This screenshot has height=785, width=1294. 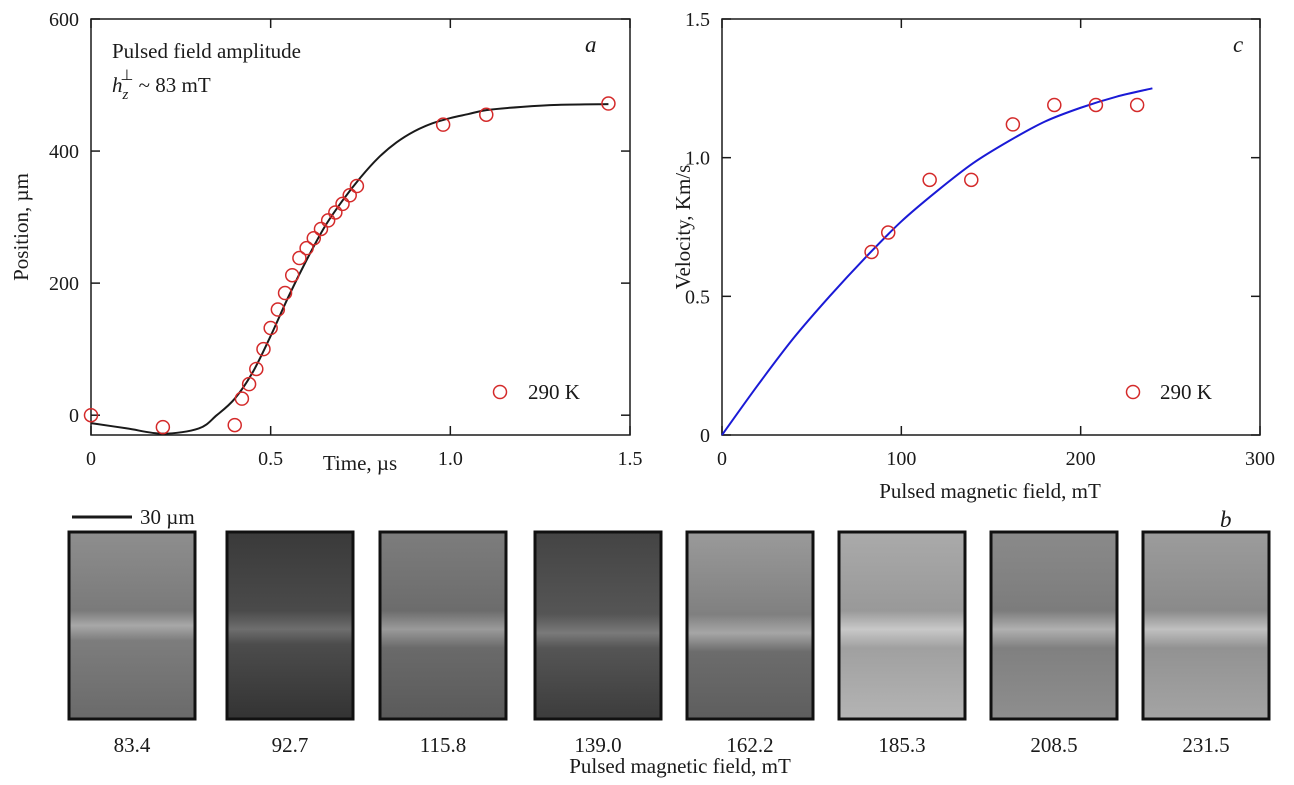 What do you see at coordinates (21, 227) in the screenshot?
I see `panel-a-ylabel: Position, µm` at bounding box center [21, 227].